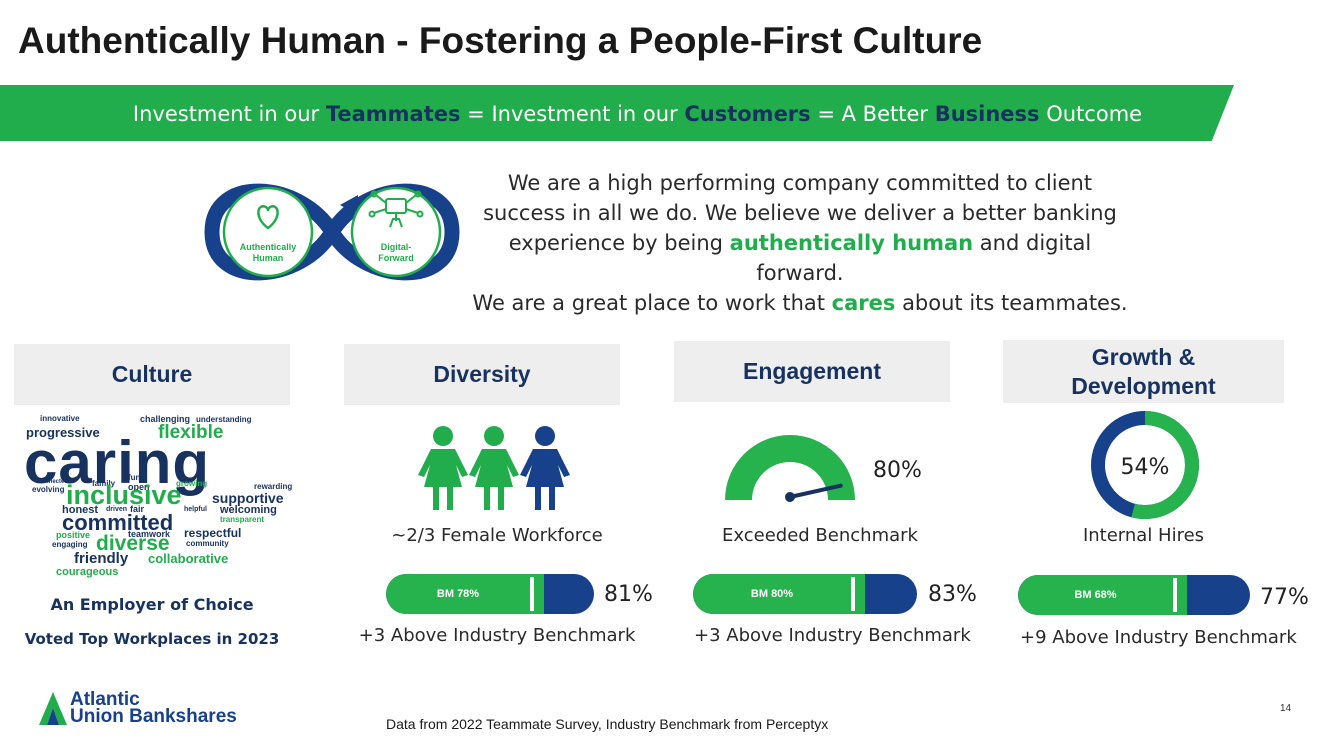  What do you see at coordinates (497, 535) in the screenshot?
I see `diversity-caption: ~2/3 Female Workforce` at bounding box center [497, 535].